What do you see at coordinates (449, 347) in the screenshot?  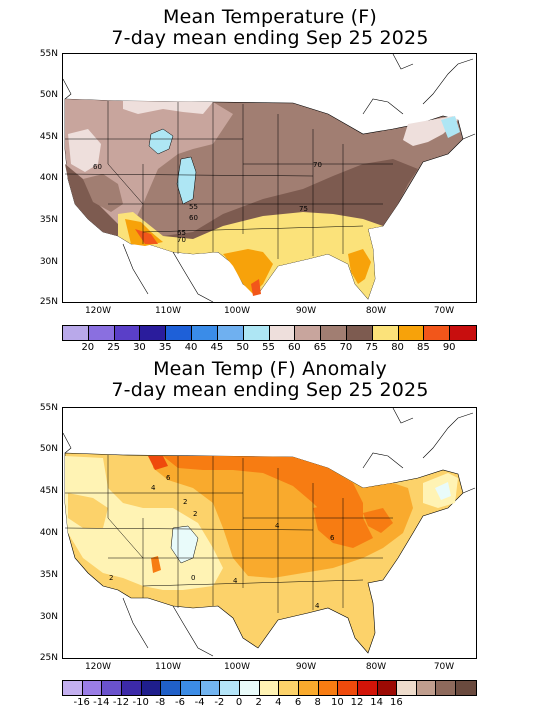 I see `map1-colorbar-label: 90` at bounding box center [449, 347].